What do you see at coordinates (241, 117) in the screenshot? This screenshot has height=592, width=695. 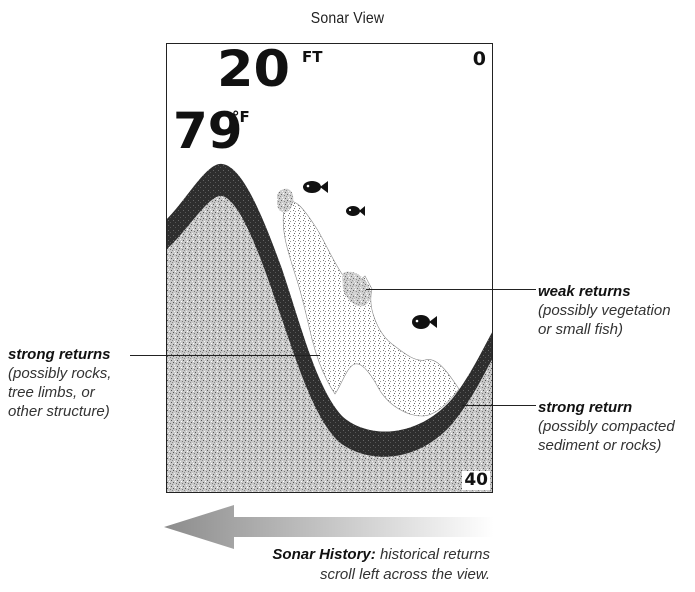 I see `temperature-unit: °F` at bounding box center [241, 117].